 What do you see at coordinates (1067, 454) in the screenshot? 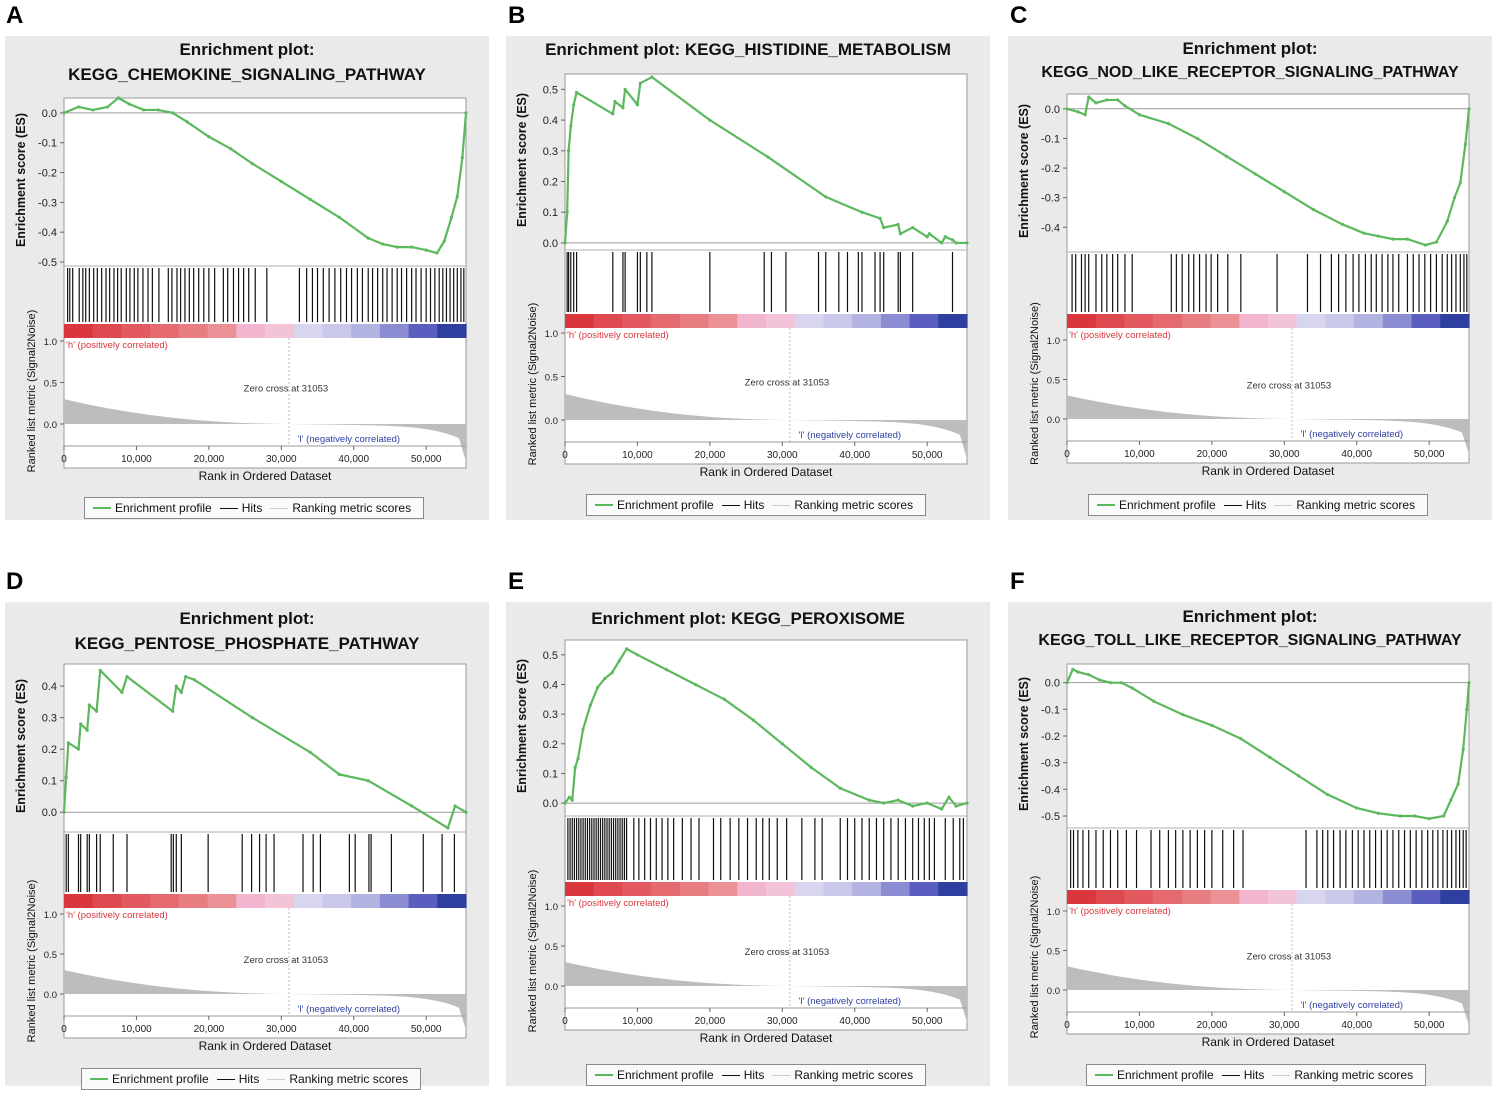
I see `x-tick-label: 0` at bounding box center [1067, 454].